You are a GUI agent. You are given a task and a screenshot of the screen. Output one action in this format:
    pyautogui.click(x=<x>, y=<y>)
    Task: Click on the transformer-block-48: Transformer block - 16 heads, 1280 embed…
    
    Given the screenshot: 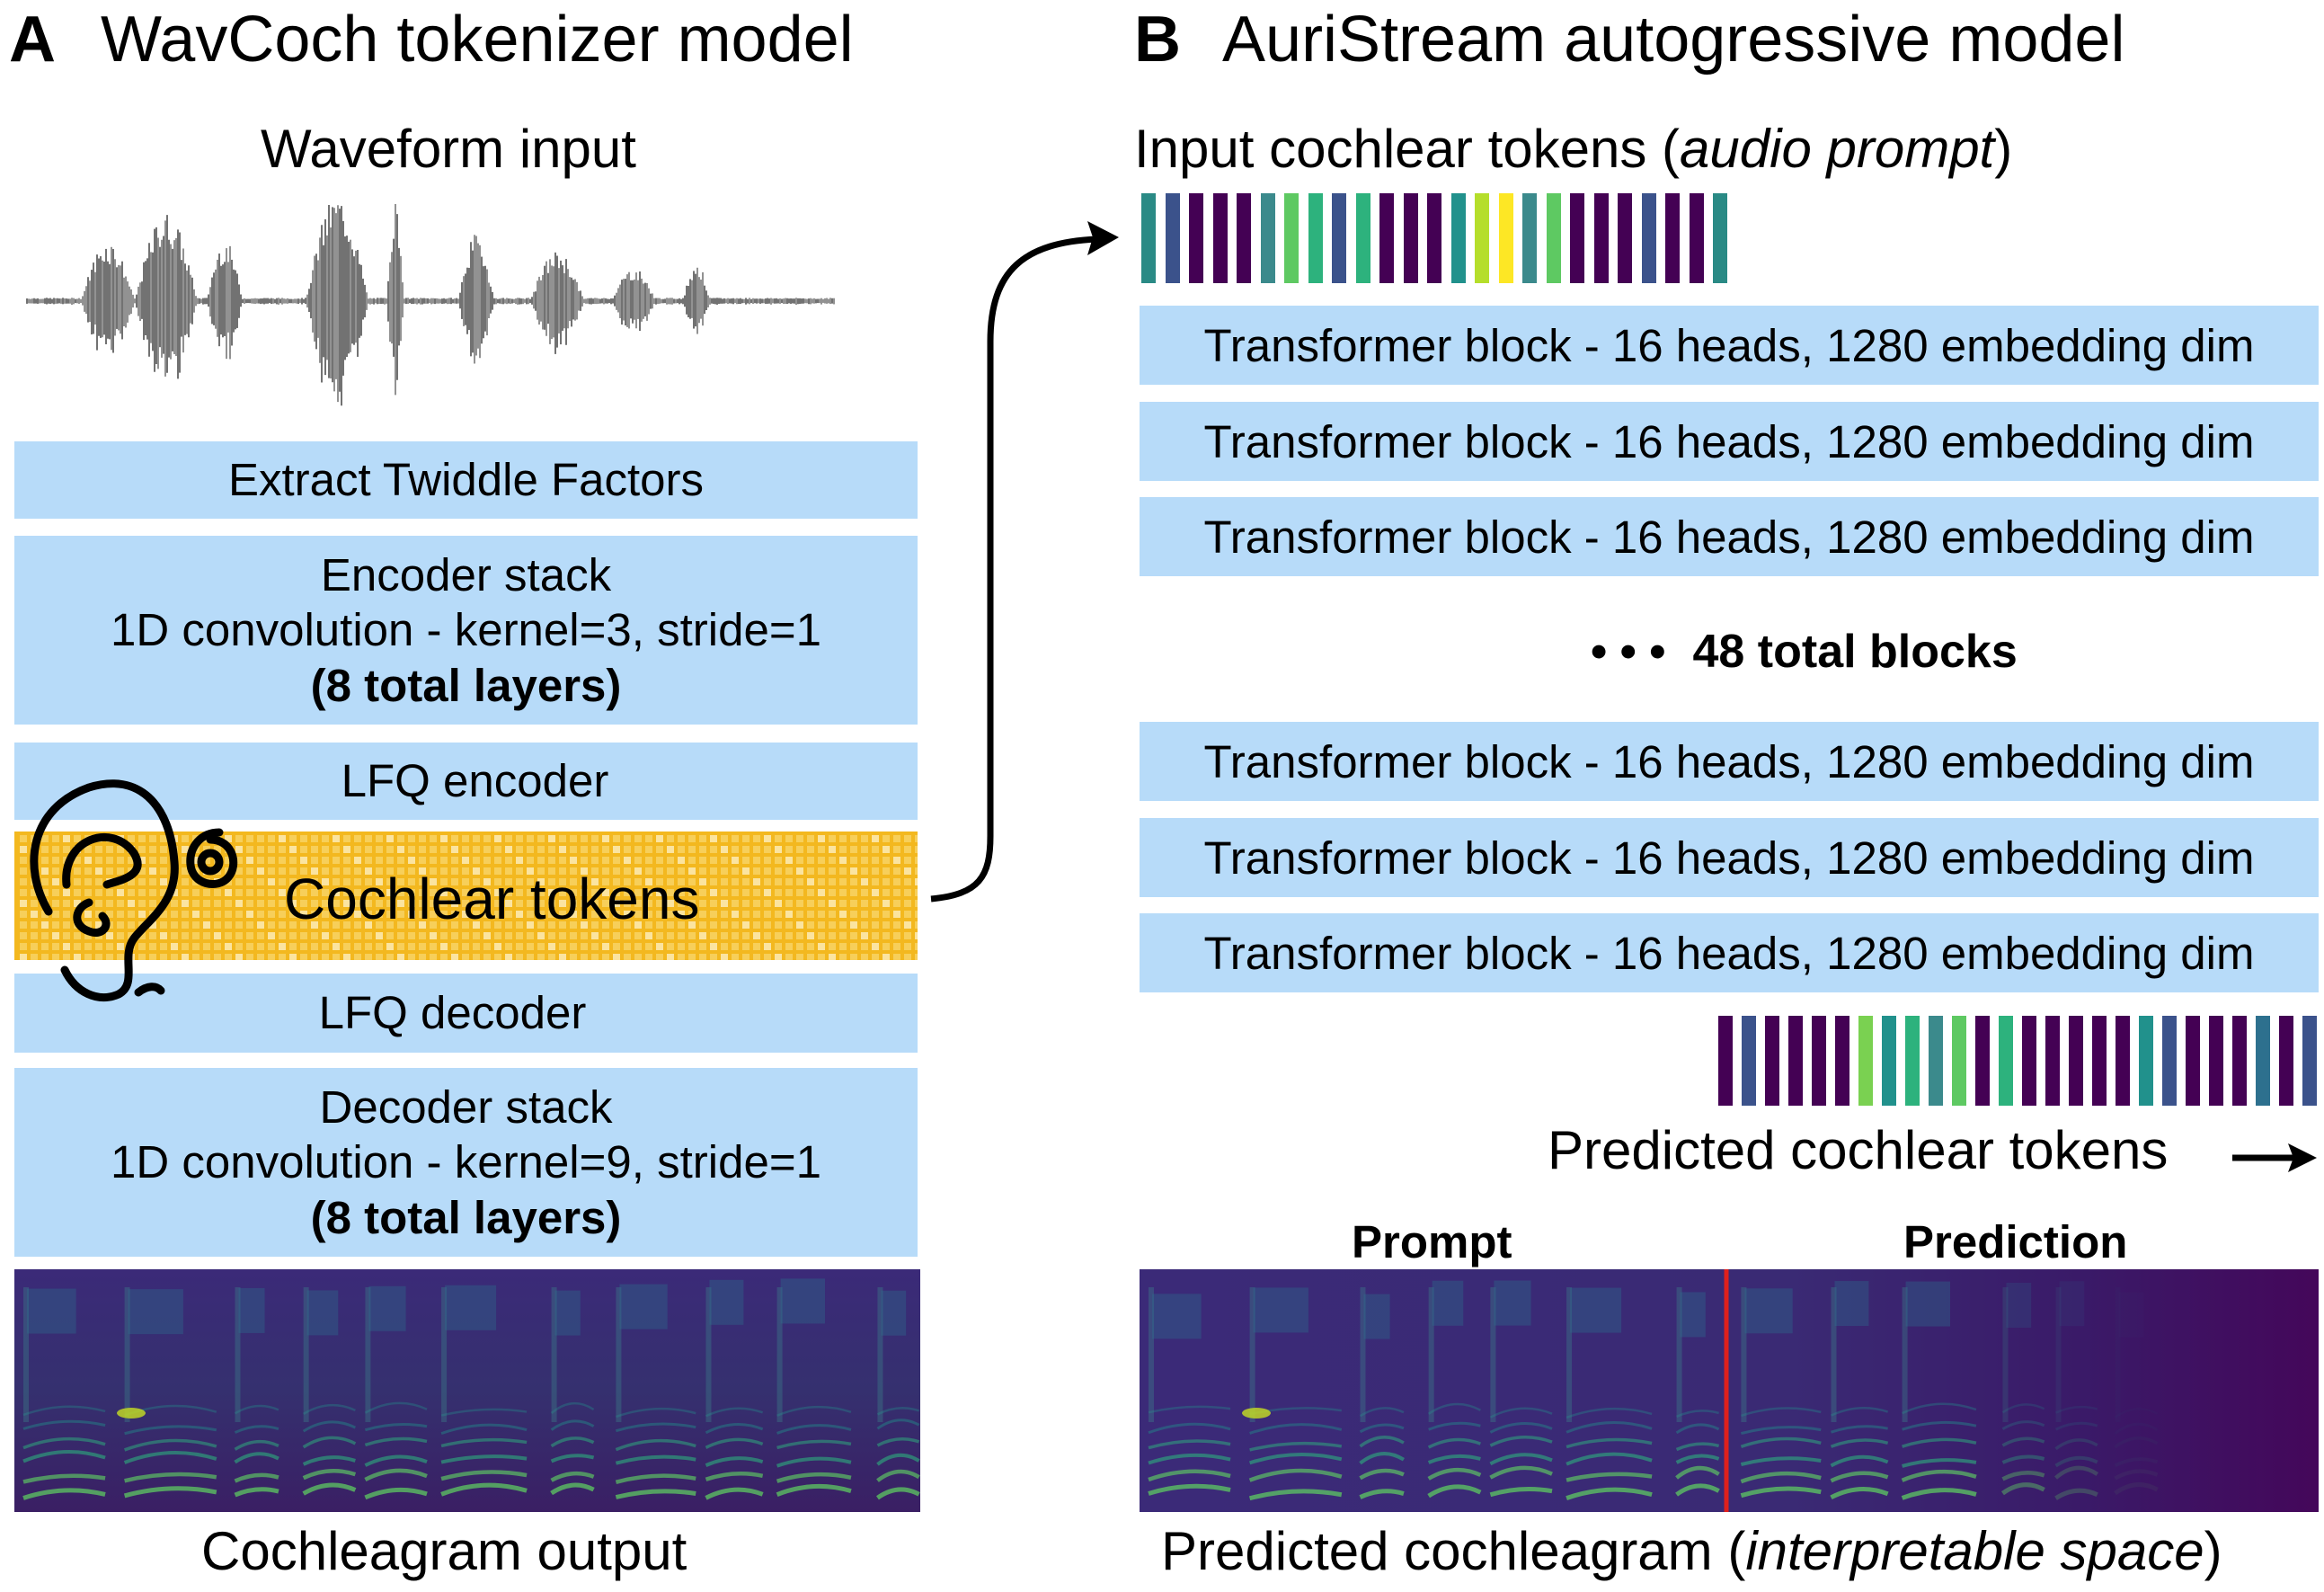 What is the action you would take?
    pyautogui.click(x=1729, y=952)
    